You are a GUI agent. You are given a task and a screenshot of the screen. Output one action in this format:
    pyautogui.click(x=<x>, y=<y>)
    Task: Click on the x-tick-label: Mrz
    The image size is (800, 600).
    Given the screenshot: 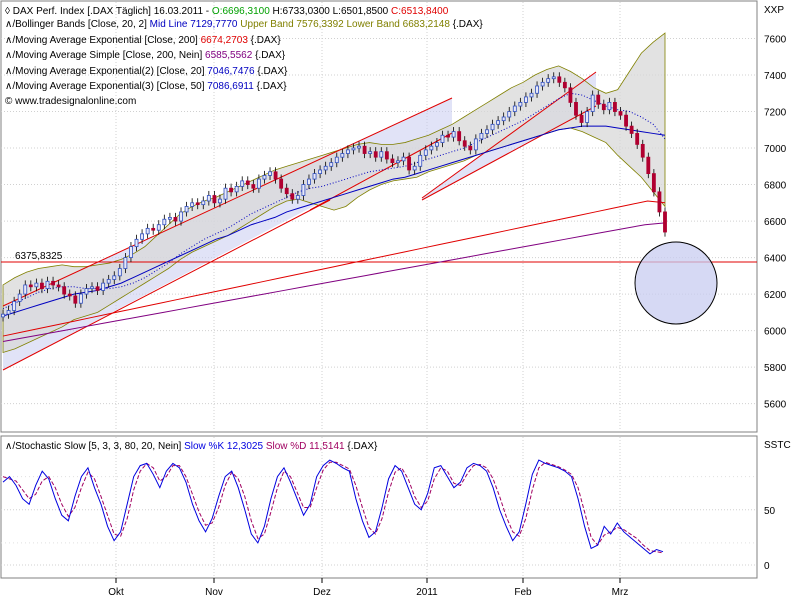 What is the action you would take?
    pyautogui.click(x=620, y=592)
    